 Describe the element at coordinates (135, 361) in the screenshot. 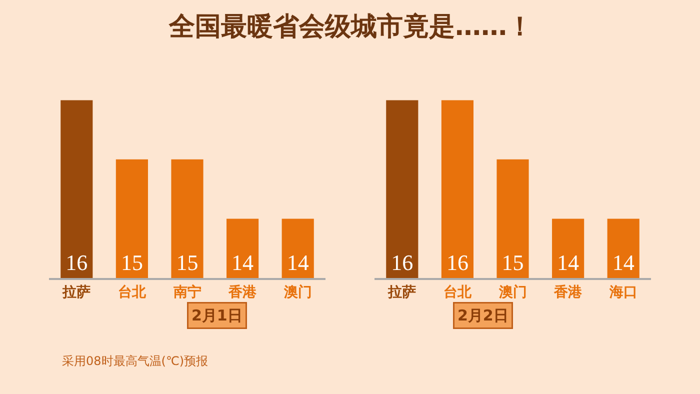

I see `text: 采用08时最高气温(℃)预报` at that location.